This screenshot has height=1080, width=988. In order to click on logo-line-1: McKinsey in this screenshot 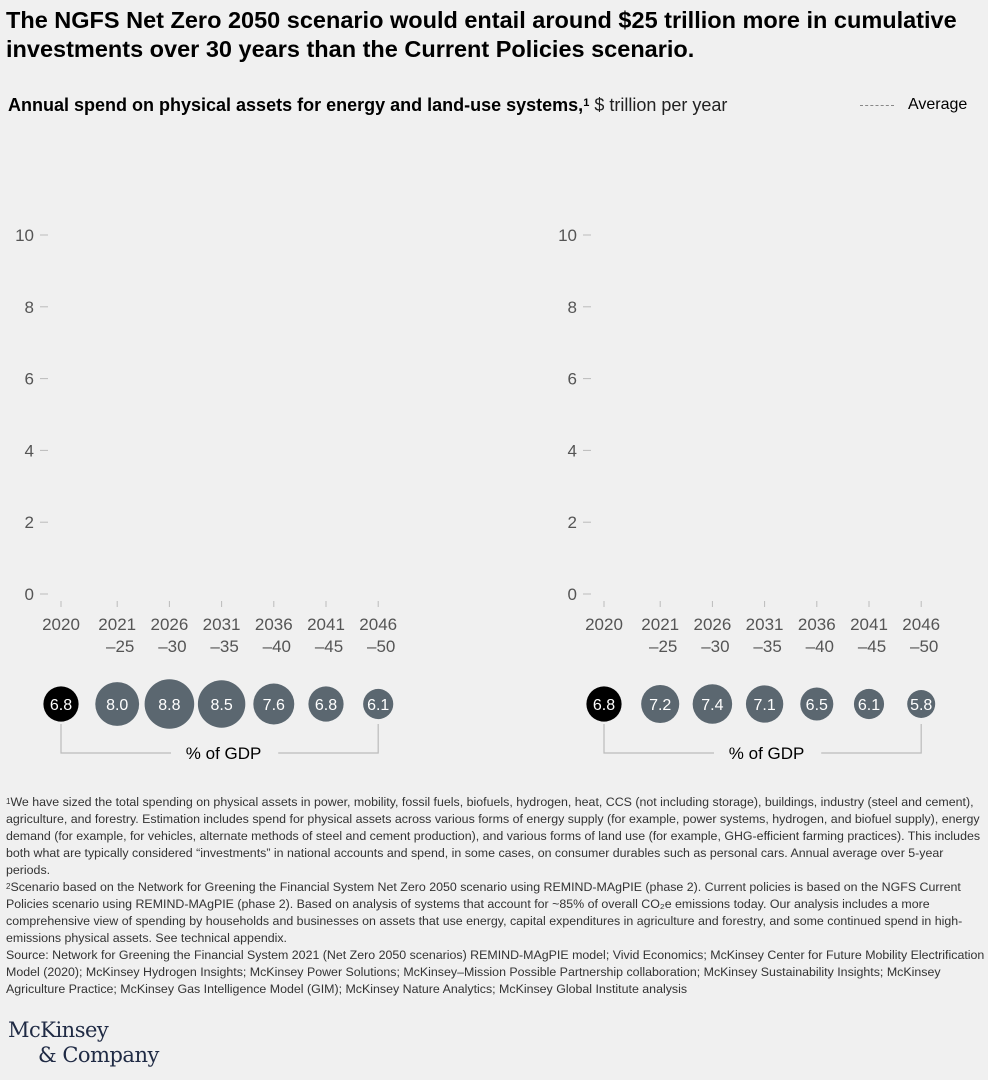, I will do `click(58, 1030)`.